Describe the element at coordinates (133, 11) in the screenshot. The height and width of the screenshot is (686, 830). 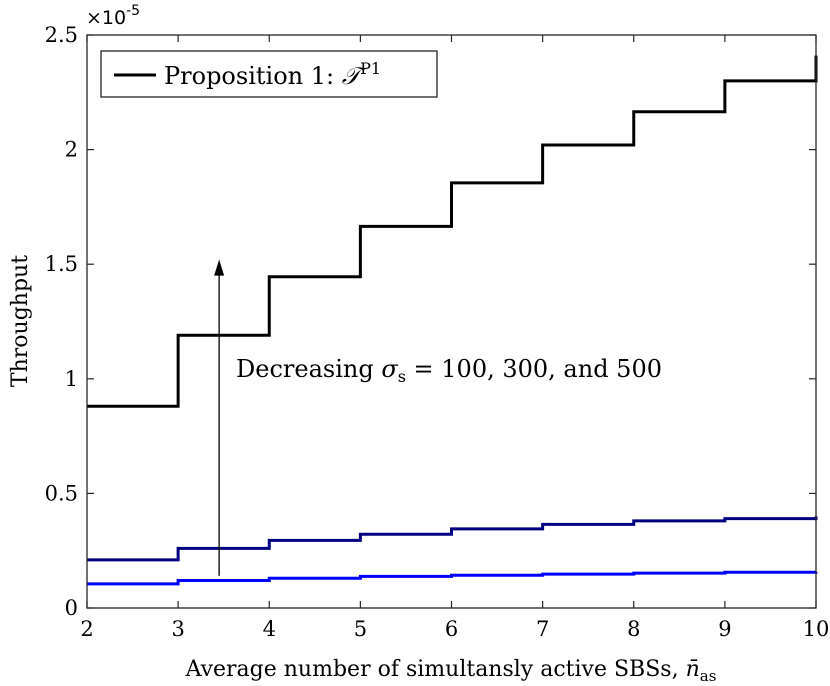
I see `exponent-power: -5` at that location.